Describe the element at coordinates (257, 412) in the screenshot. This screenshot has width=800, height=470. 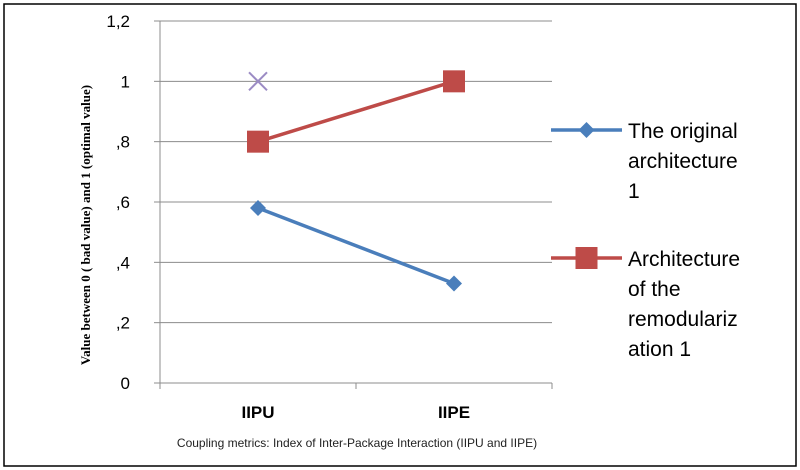
I see `x-category-label: IIPU` at that location.